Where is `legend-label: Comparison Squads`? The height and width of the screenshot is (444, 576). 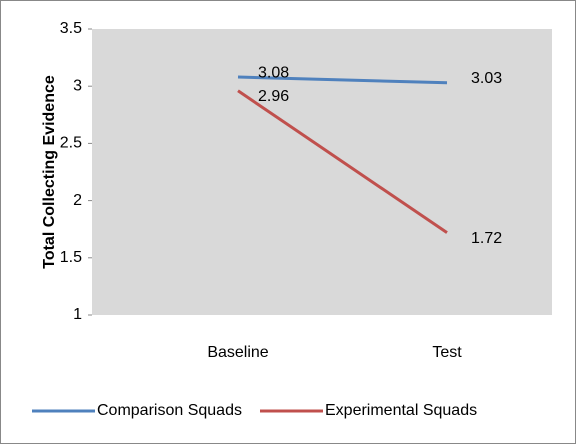 legend-label: Comparison Squads is located at coordinates (169, 410).